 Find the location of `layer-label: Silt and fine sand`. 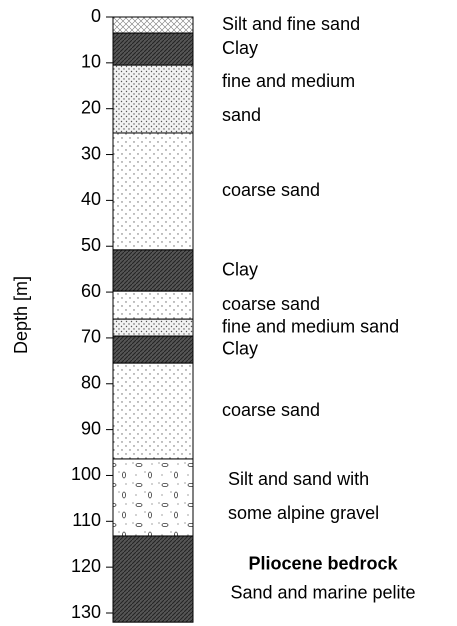

layer-label: Silt and fine sand is located at coordinates (291, 24).